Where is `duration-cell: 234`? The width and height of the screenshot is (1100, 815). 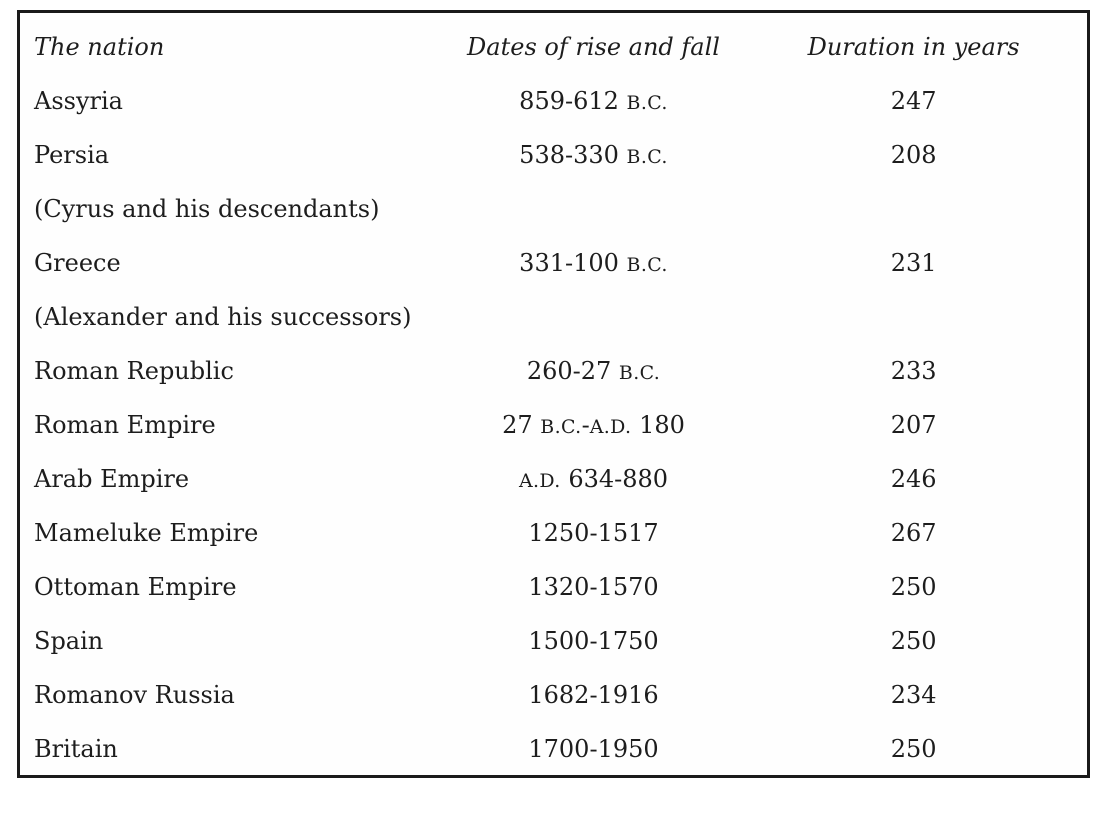
duration-cell: 234 is located at coordinates (913, 694).